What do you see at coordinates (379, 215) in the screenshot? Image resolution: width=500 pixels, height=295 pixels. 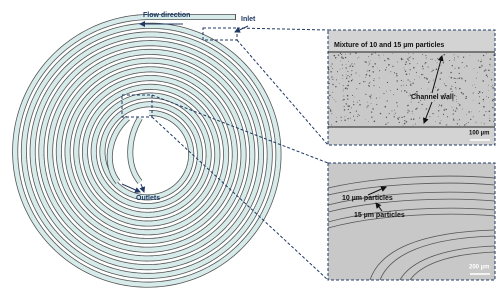 I see `large-particles-label: 15 µm particles` at bounding box center [379, 215].